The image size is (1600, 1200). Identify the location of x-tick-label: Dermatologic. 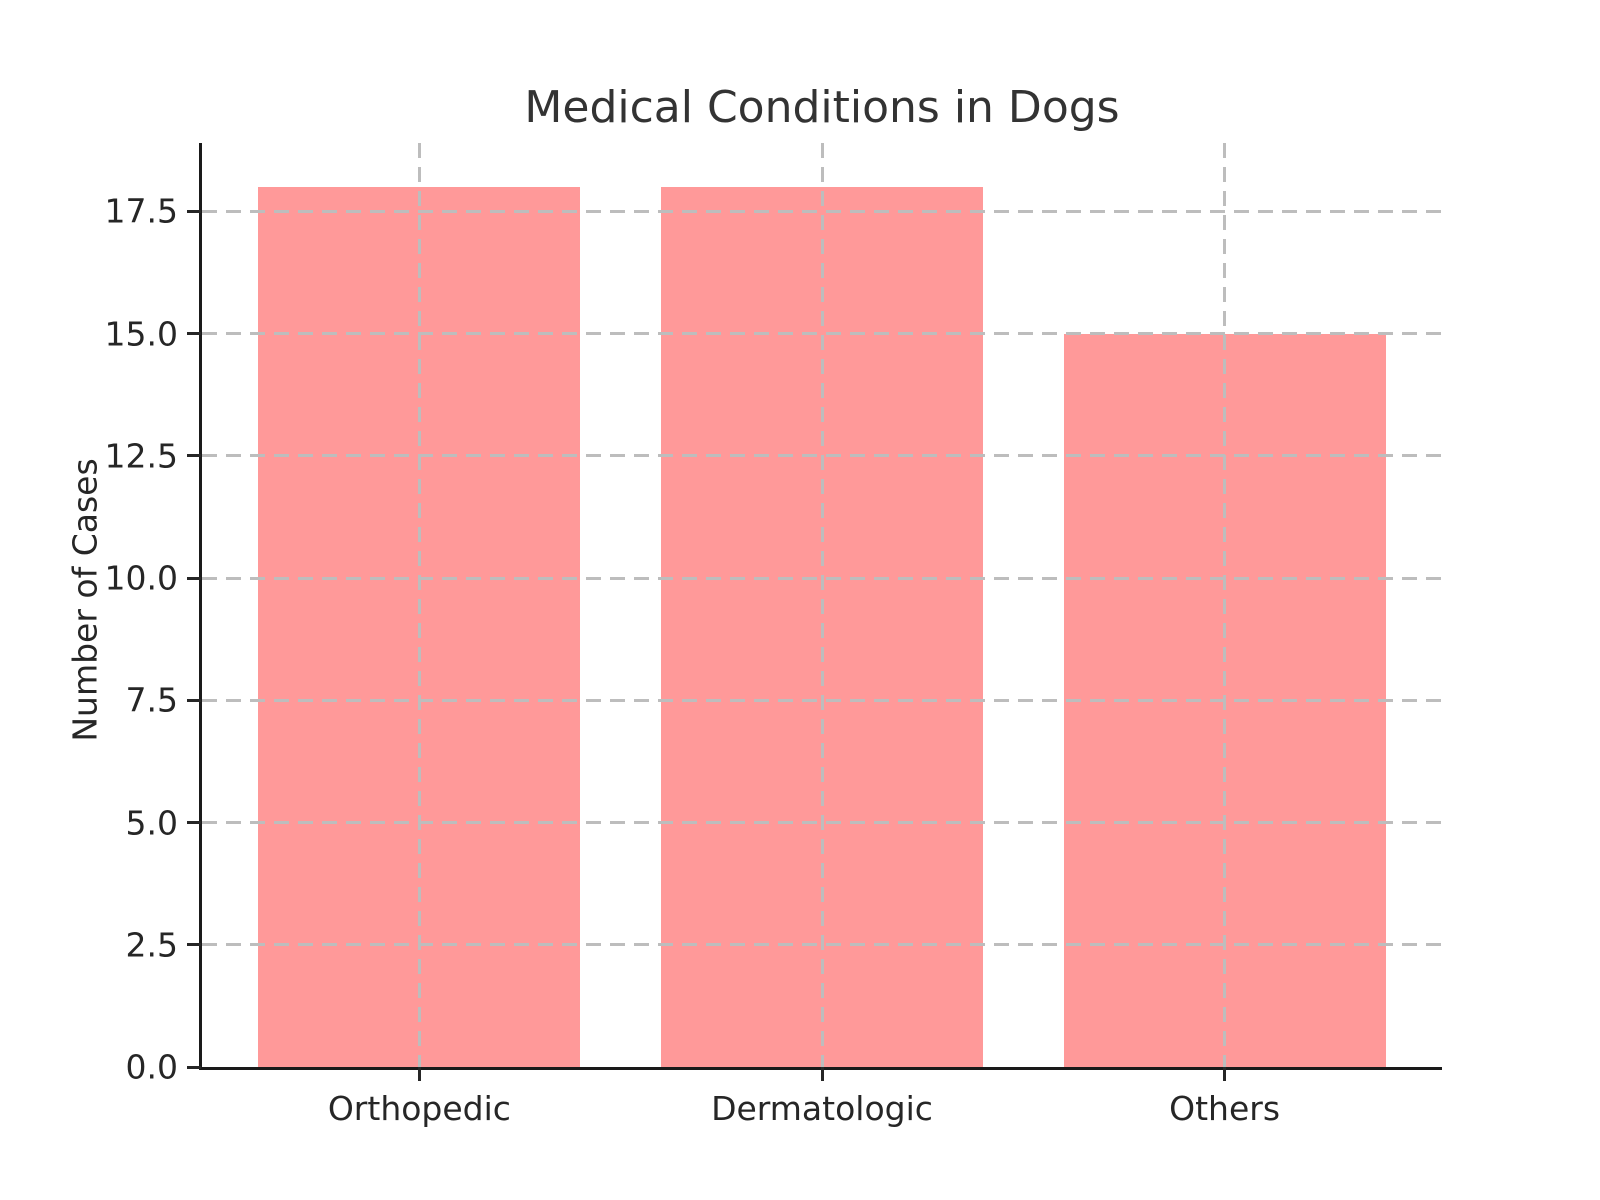
(822, 1108).